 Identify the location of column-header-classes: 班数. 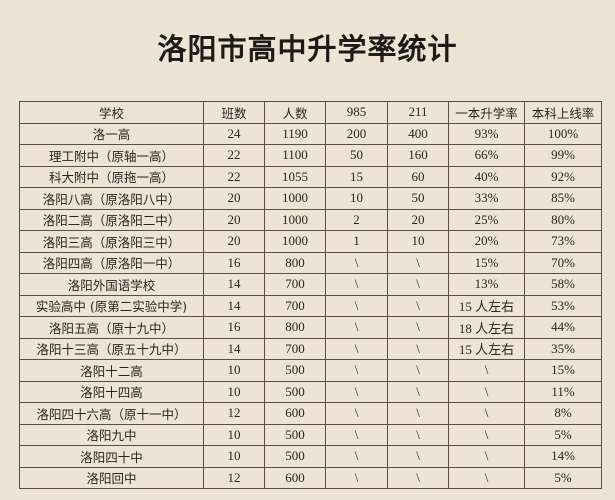
(234, 112).